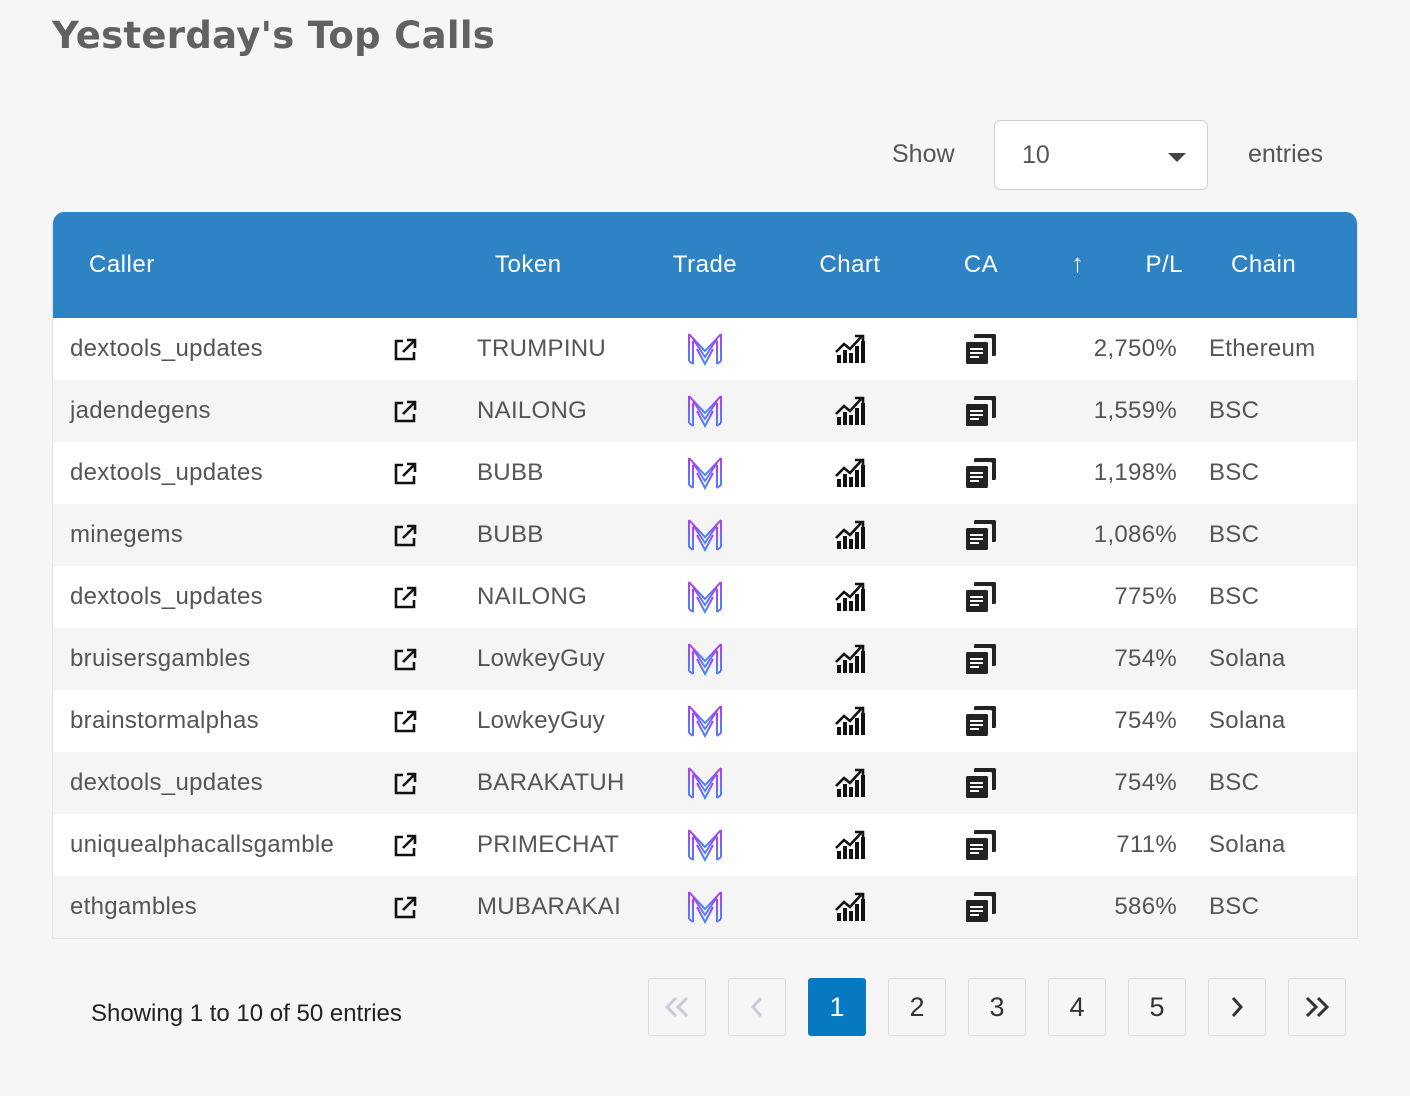 This screenshot has height=1096, width=1410. I want to click on table-row: bruisersgambles LowkeyGuy 754% Solana, so click(705, 659).